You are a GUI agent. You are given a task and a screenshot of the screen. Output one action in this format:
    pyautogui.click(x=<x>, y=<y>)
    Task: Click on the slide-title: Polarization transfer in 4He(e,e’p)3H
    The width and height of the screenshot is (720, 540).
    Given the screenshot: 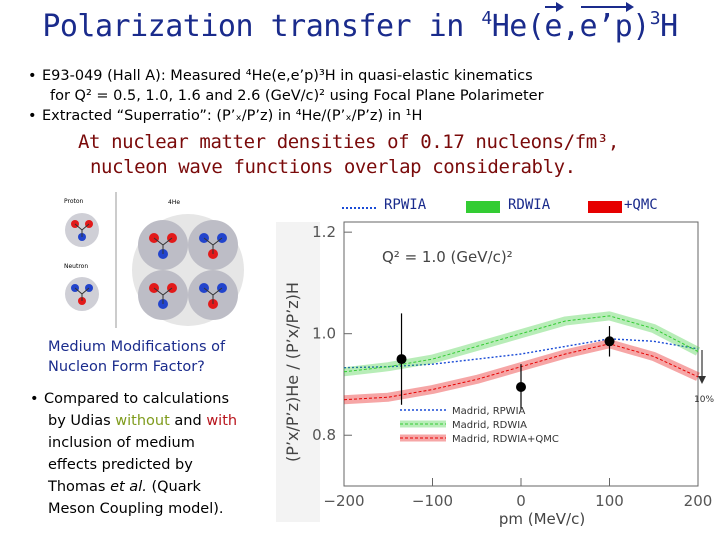 What is the action you would take?
    pyautogui.click(x=360, y=23)
    